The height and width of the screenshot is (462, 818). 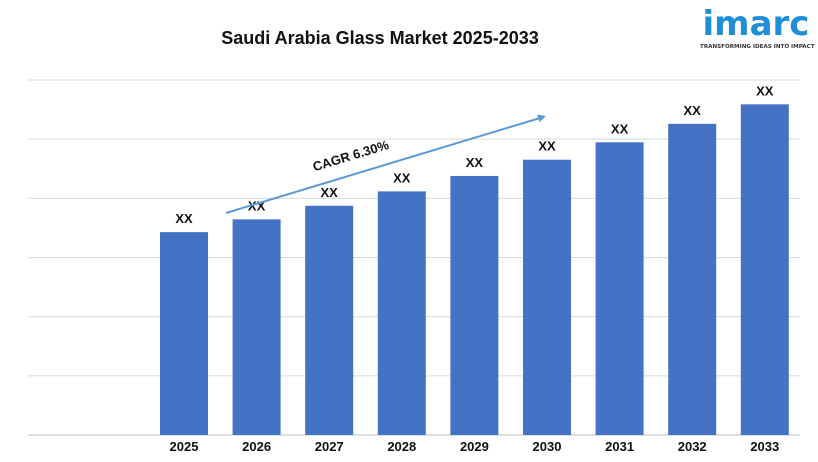 What do you see at coordinates (547, 297) in the screenshot?
I see `bar-2030` at bounding box center [547, 297].